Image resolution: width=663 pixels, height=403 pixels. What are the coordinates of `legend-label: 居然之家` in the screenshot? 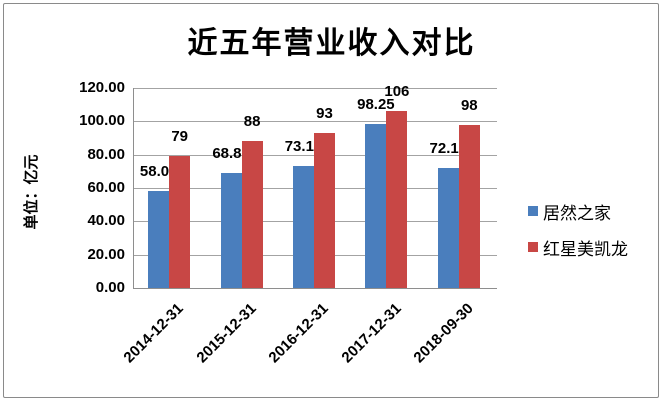 It's located at (577, 213).